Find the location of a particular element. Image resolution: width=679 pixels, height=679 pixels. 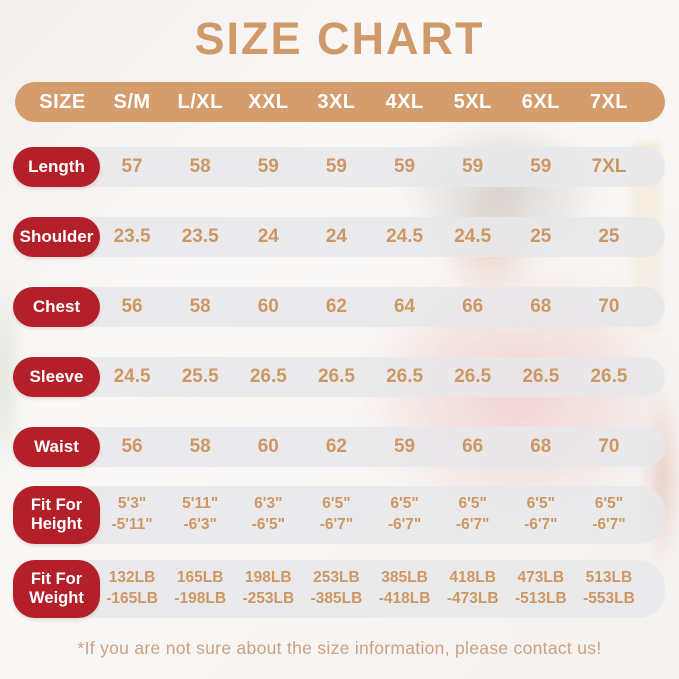

row-label-pill: Chest is located at coordinates (56, 307).